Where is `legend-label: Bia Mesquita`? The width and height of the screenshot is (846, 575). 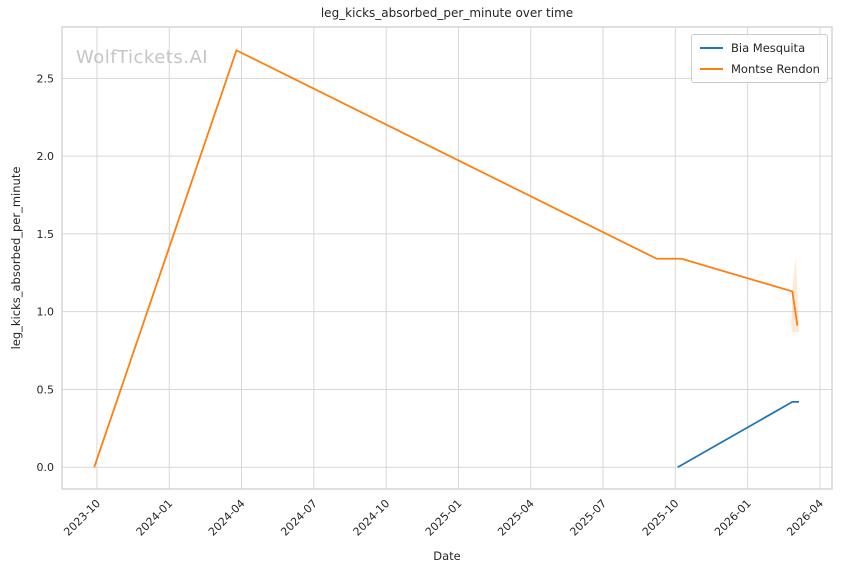 legend-label: Bia Mesquita is located at coordinates (768, 48).